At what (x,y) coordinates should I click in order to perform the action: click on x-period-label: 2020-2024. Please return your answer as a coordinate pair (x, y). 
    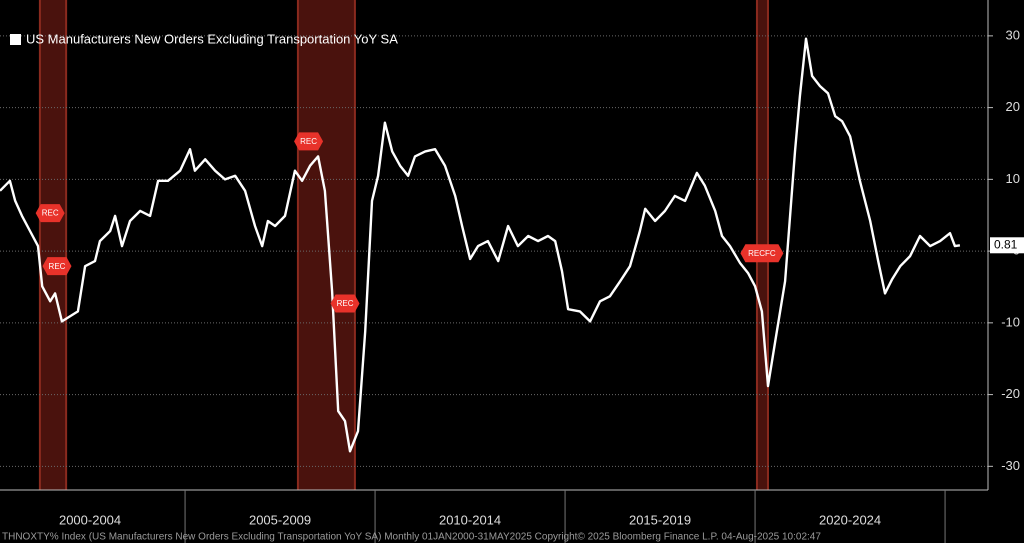
    Looking at the image, I should click on (850, 519).